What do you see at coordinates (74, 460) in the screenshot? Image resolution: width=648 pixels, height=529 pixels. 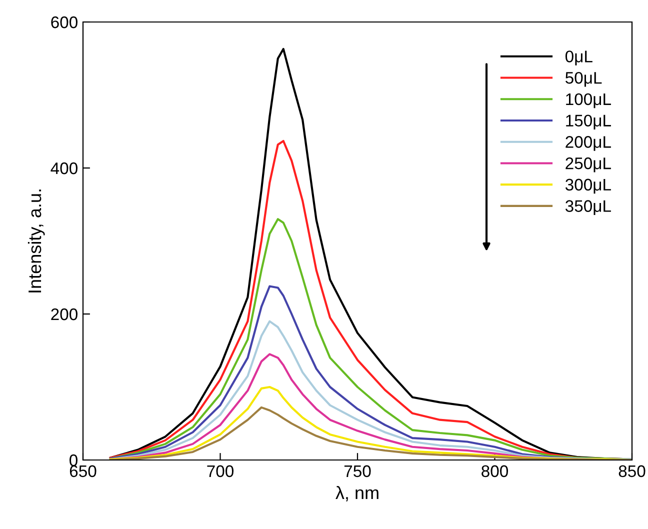 I see `y-tick-label: 0` at bounding box center [74, 460].